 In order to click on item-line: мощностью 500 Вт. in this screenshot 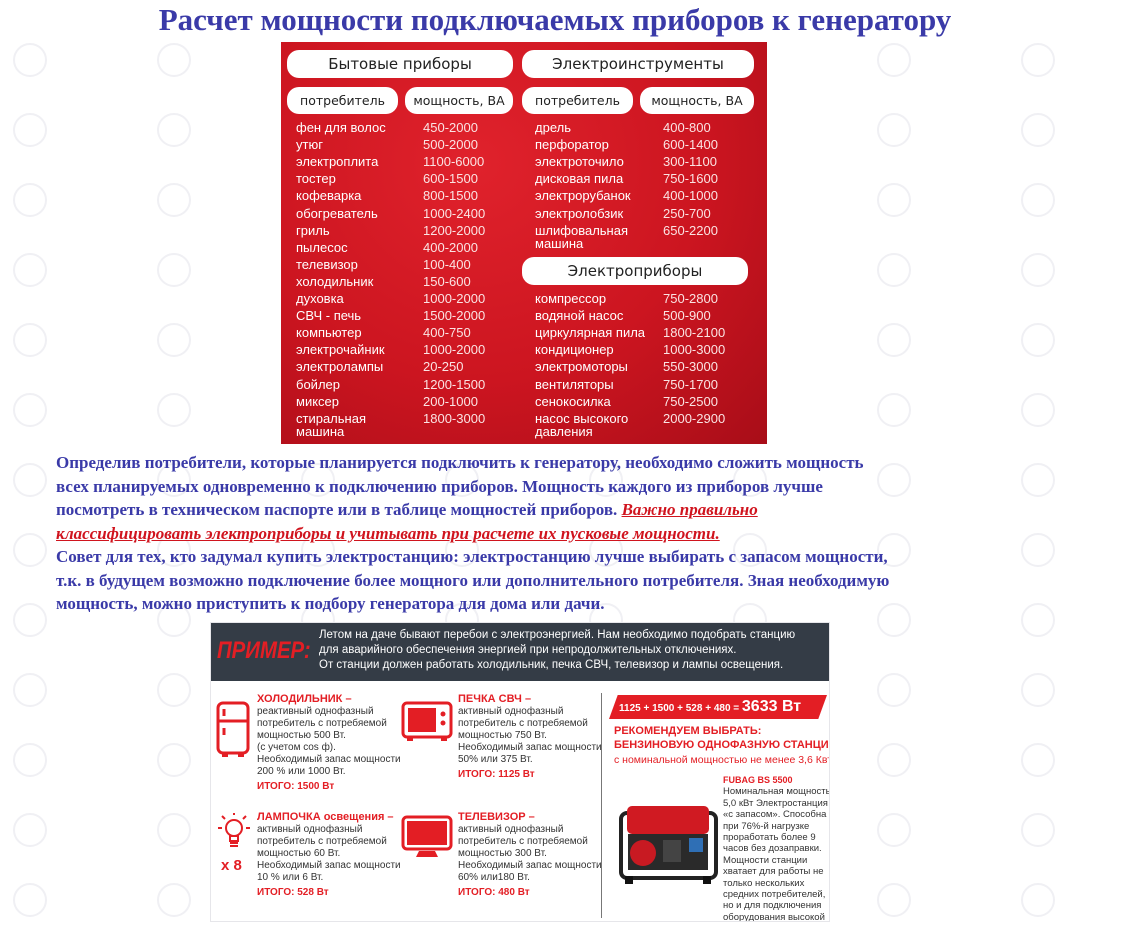, I will do `click(301, 735)`.